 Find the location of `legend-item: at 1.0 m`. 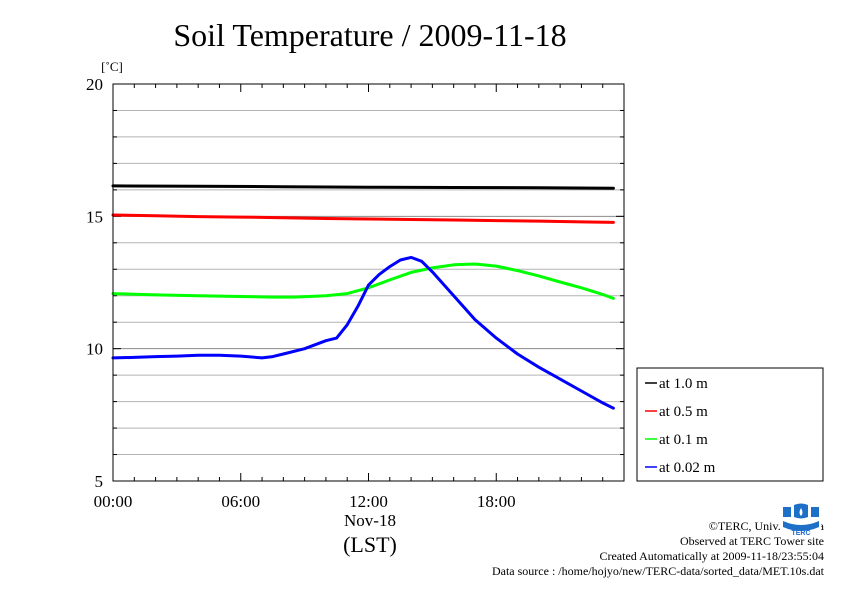

legend-item: at 1.0 m is located at coordinates (676, 384).